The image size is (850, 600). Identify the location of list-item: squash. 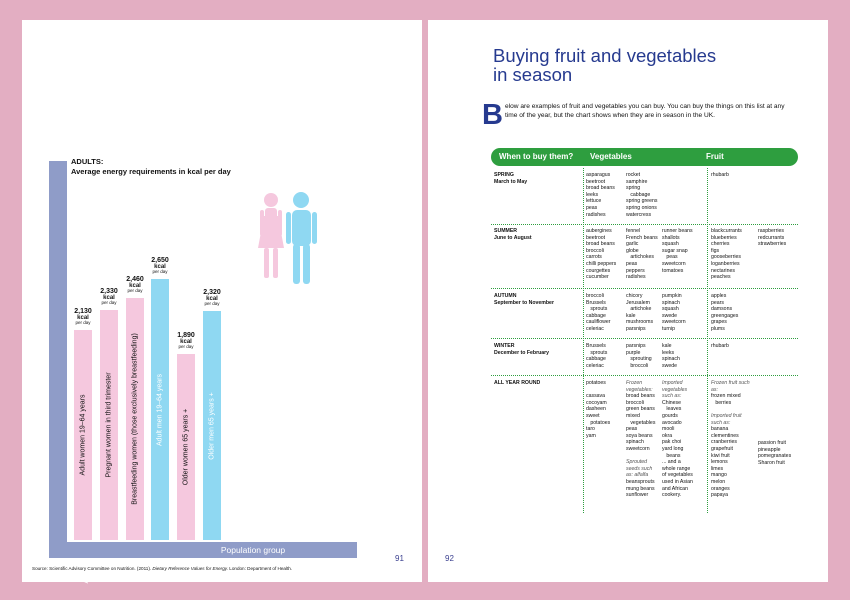
(670, 309).